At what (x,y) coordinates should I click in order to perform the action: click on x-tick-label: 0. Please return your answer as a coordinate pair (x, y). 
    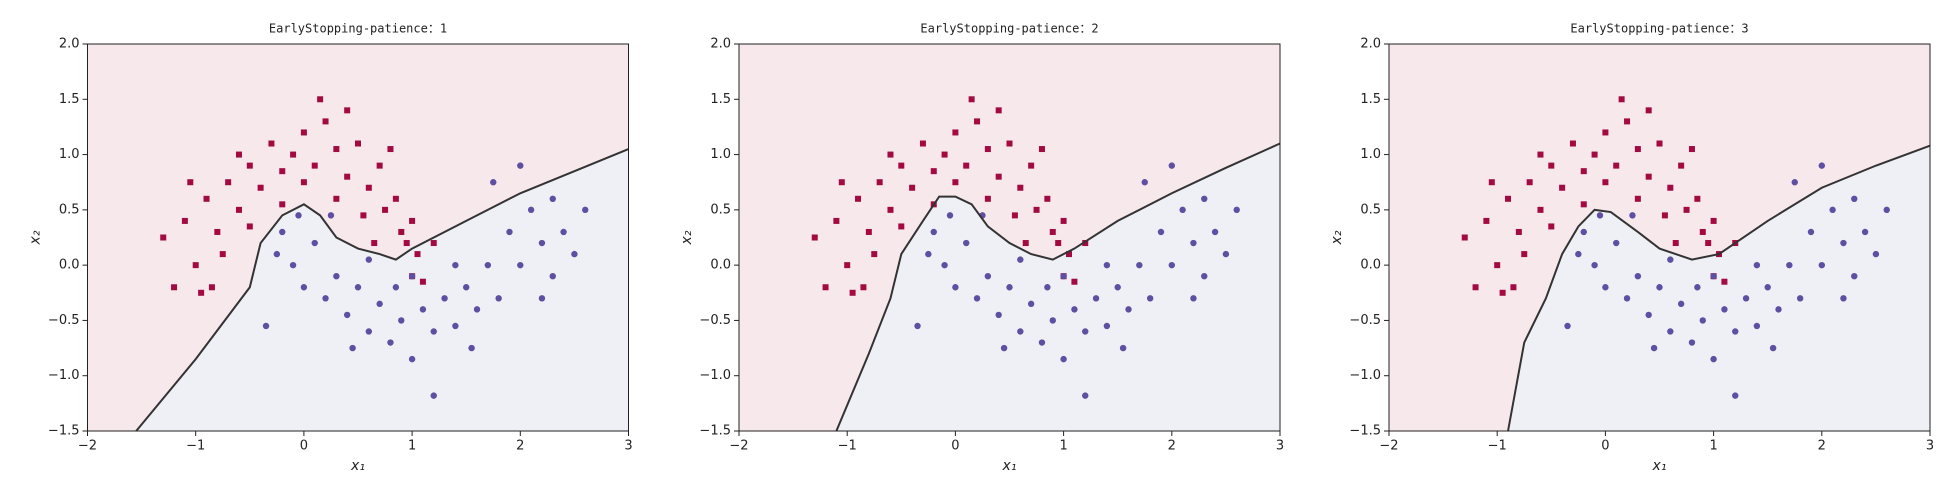
    Looking at the image, I should click on (304, 446).